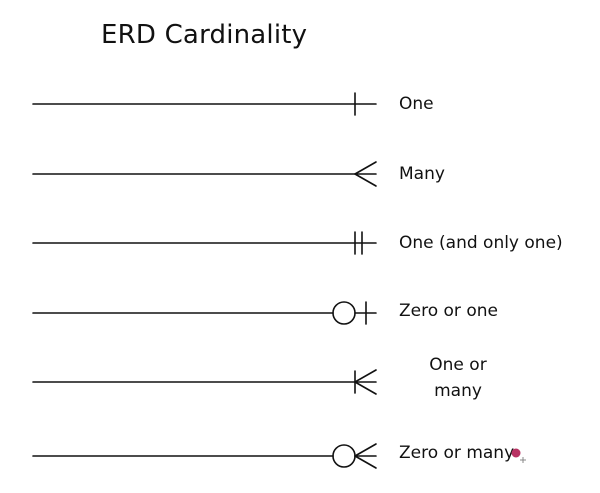 The width and height of the screenshot is (600, 493). I want to click on label-zero-or-many: Zero or many, so click(457, 453).